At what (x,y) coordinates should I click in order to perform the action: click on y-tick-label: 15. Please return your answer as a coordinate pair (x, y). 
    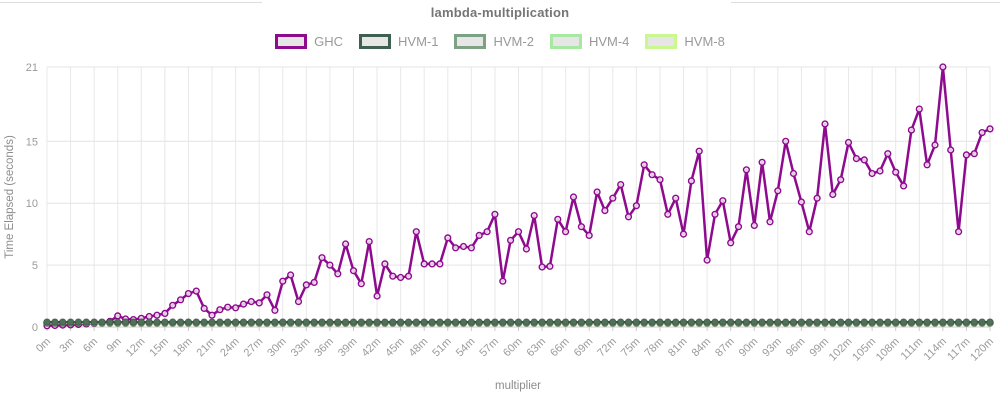
    Looking at the image, I should click on (32, 142).